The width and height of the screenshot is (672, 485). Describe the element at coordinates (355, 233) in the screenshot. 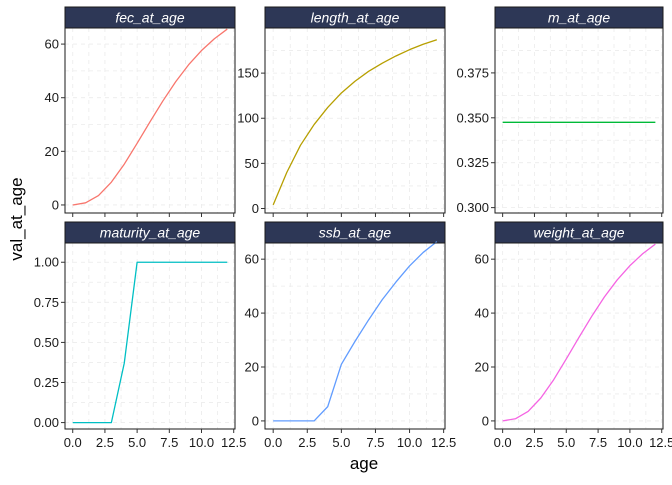

I see `facet-strip-label: ssb_at_age` at that location.